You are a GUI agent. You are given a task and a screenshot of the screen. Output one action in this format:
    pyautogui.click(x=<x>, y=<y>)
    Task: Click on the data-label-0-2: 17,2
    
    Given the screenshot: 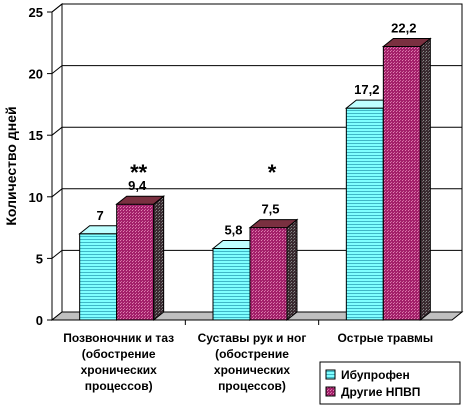 What is the action you would take?
    pyautogui.click(x=366, y=89)
    